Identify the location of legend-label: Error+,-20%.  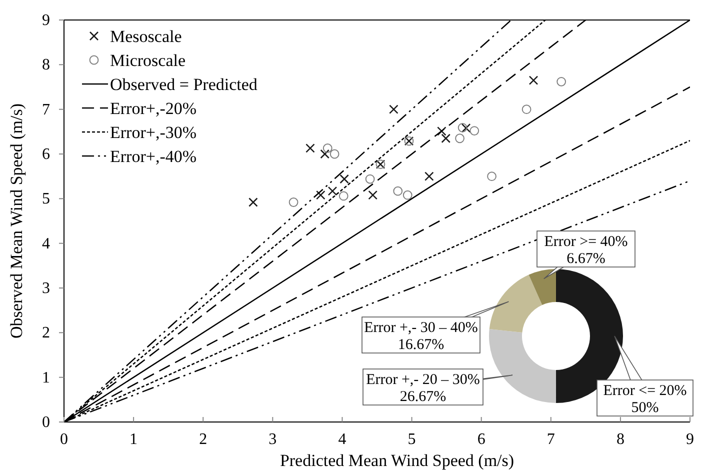
(153, 108).